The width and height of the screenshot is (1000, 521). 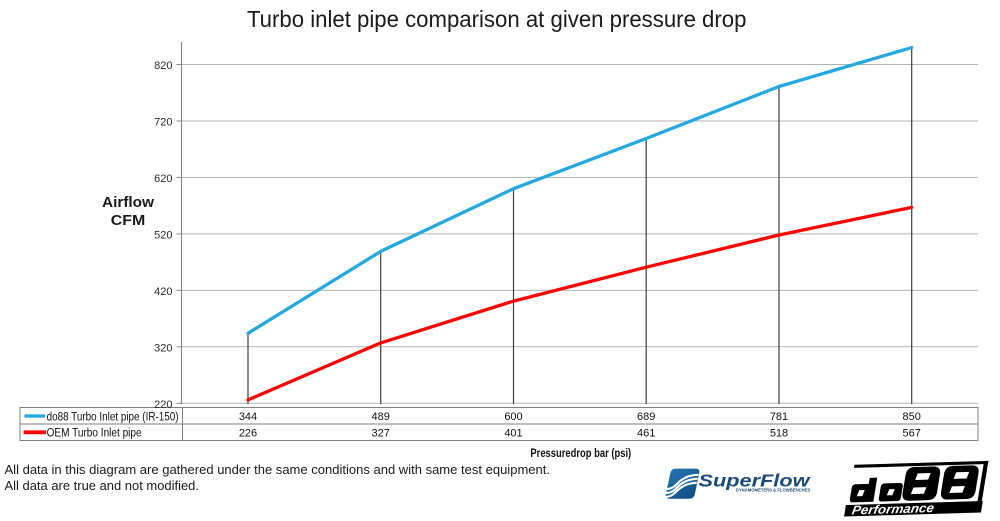 What do you see at coordinates (513, 433) in the screenshot?
I see `svg-text: 401` at bounding box center [513, 433].